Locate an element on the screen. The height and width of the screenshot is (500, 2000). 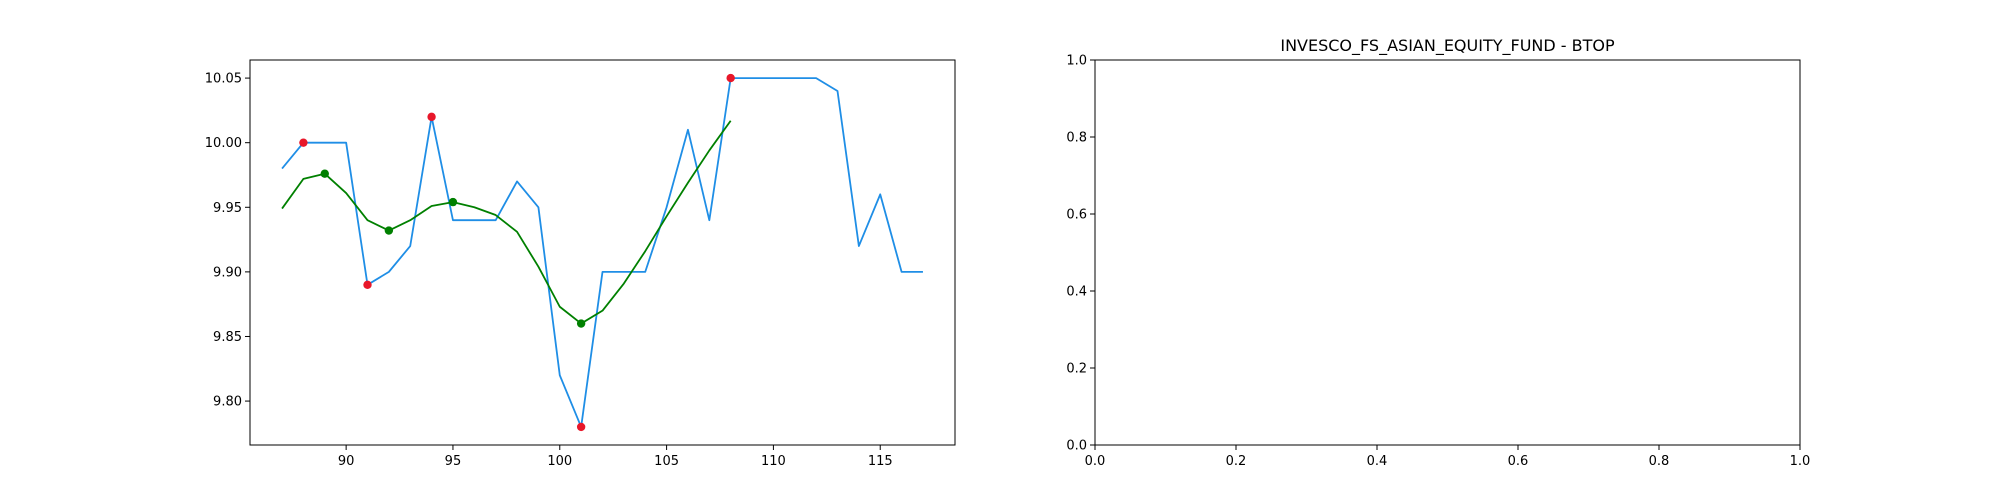
right-x-tick-label: 0.2 is located at coordinates (1236, 461).